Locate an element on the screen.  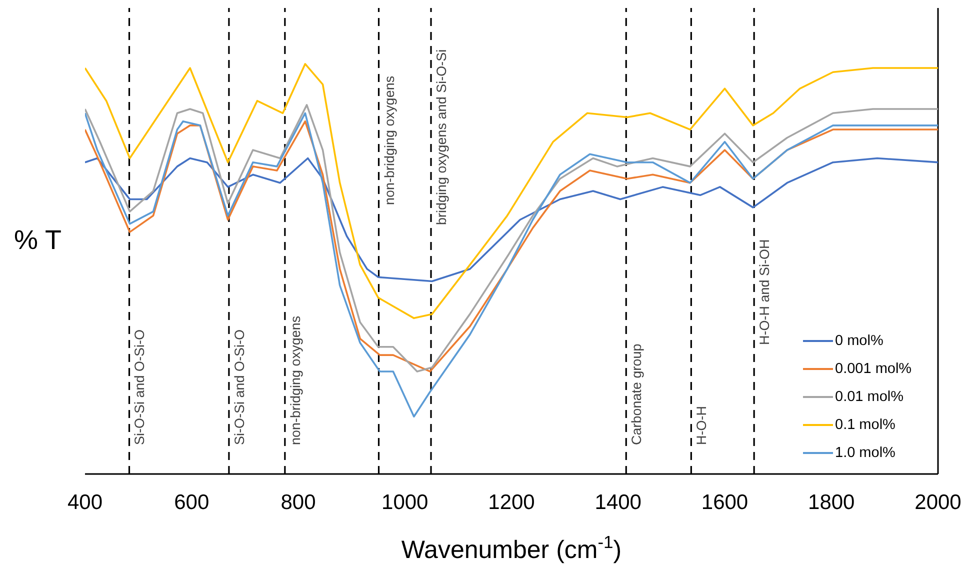
x-axis-title: Wavenumber (cm$^{-1}$) is located at coordinates (511, 548).